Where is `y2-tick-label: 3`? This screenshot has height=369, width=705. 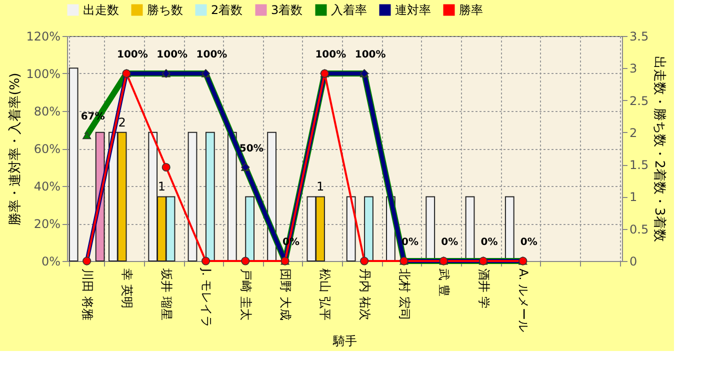 y2-tick-label: 3 is located at coordinates (634, 69).